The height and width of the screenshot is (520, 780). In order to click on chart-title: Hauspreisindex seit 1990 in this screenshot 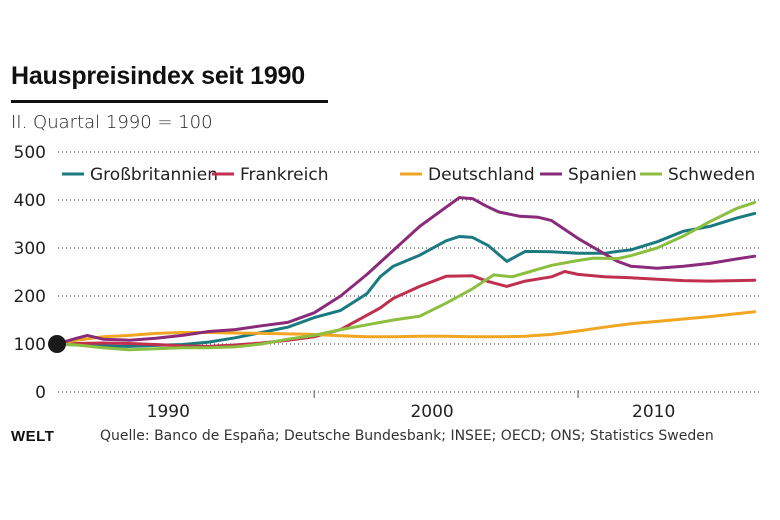, I will do `click(158, 76)`.